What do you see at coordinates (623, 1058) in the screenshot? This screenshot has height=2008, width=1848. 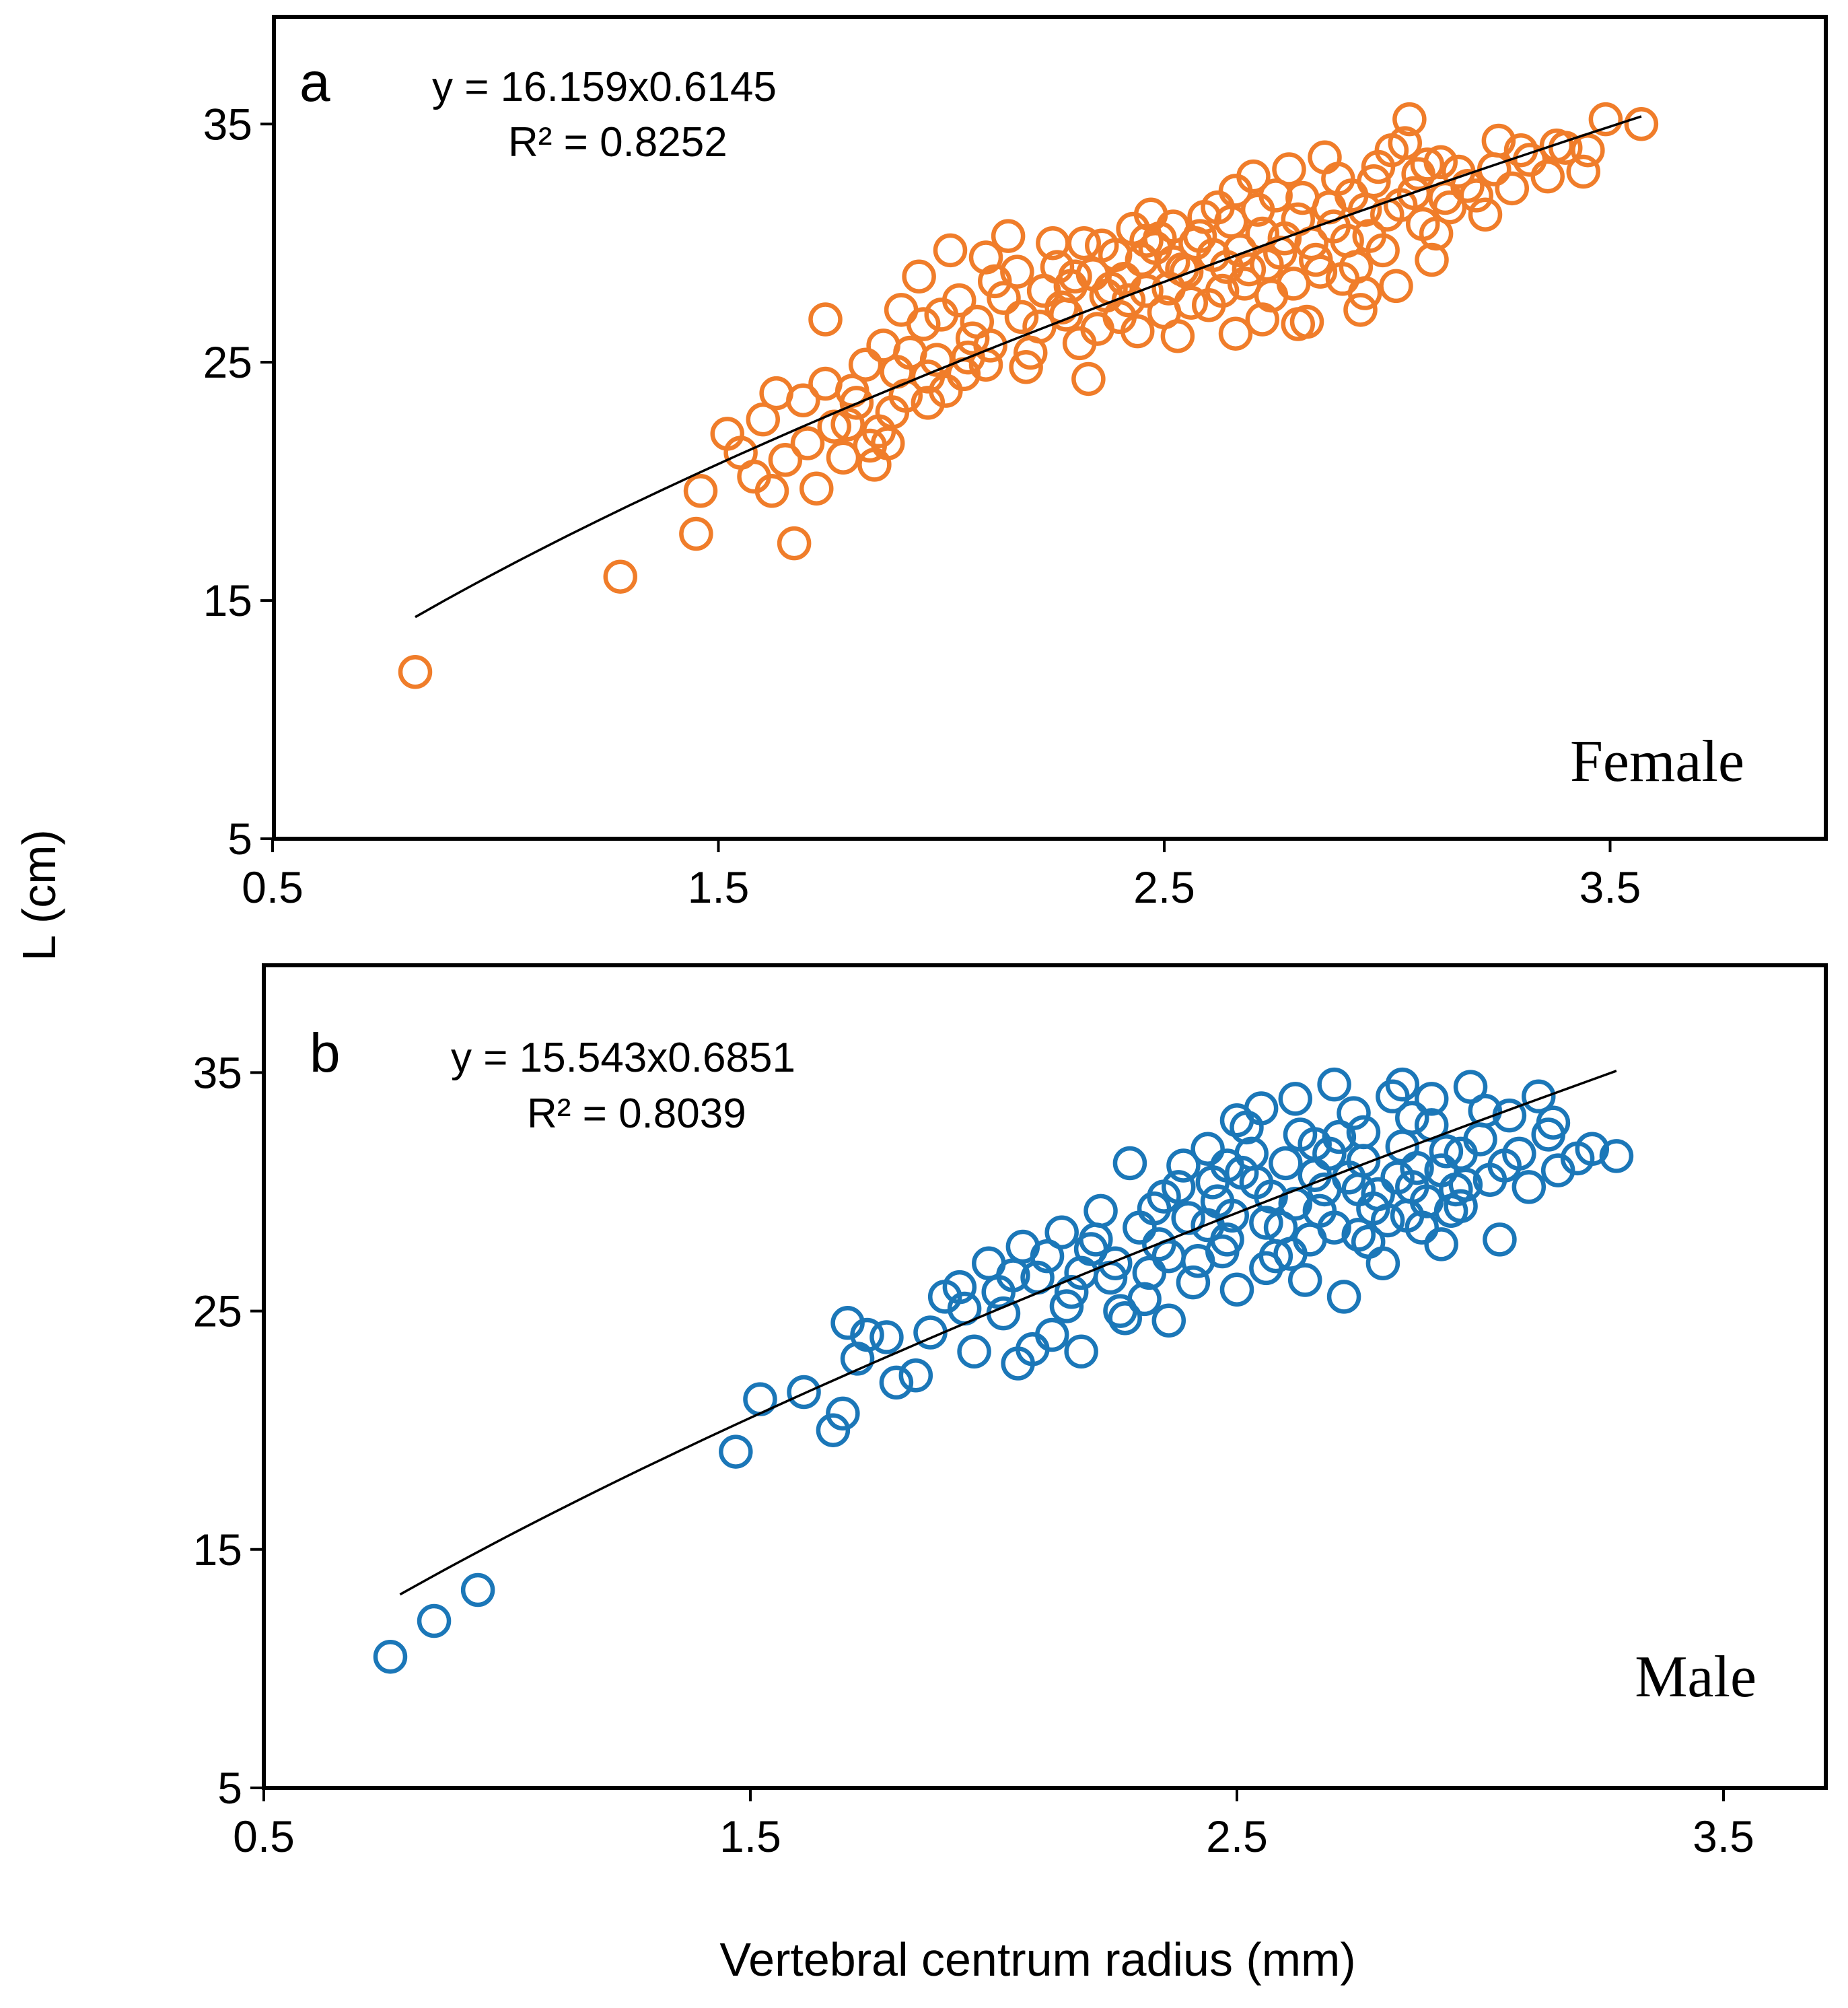 I see `panel-b-equation: y = 15.543x0.6851` at bounding box center [623, 1058].